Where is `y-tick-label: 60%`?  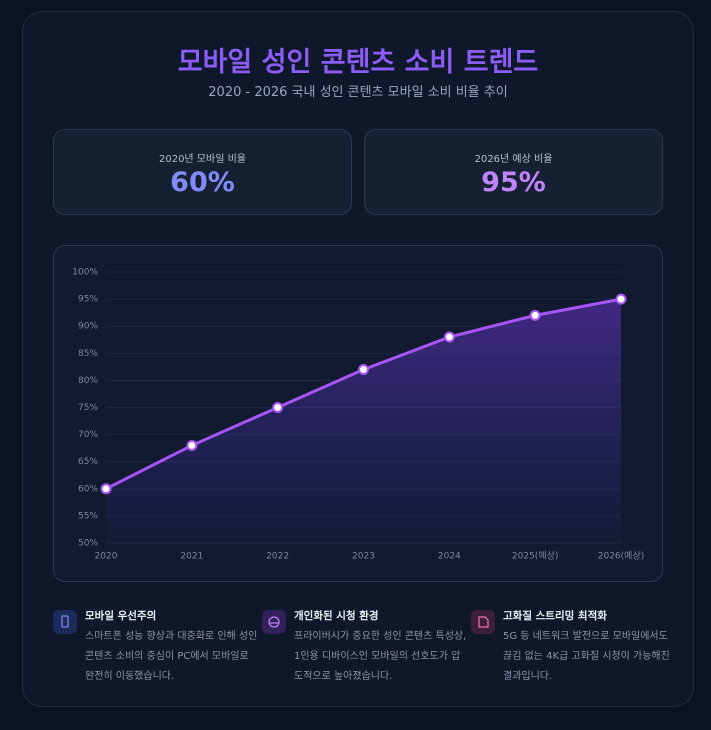 y-tick-label: 60% is located at coordinates (88, 489).